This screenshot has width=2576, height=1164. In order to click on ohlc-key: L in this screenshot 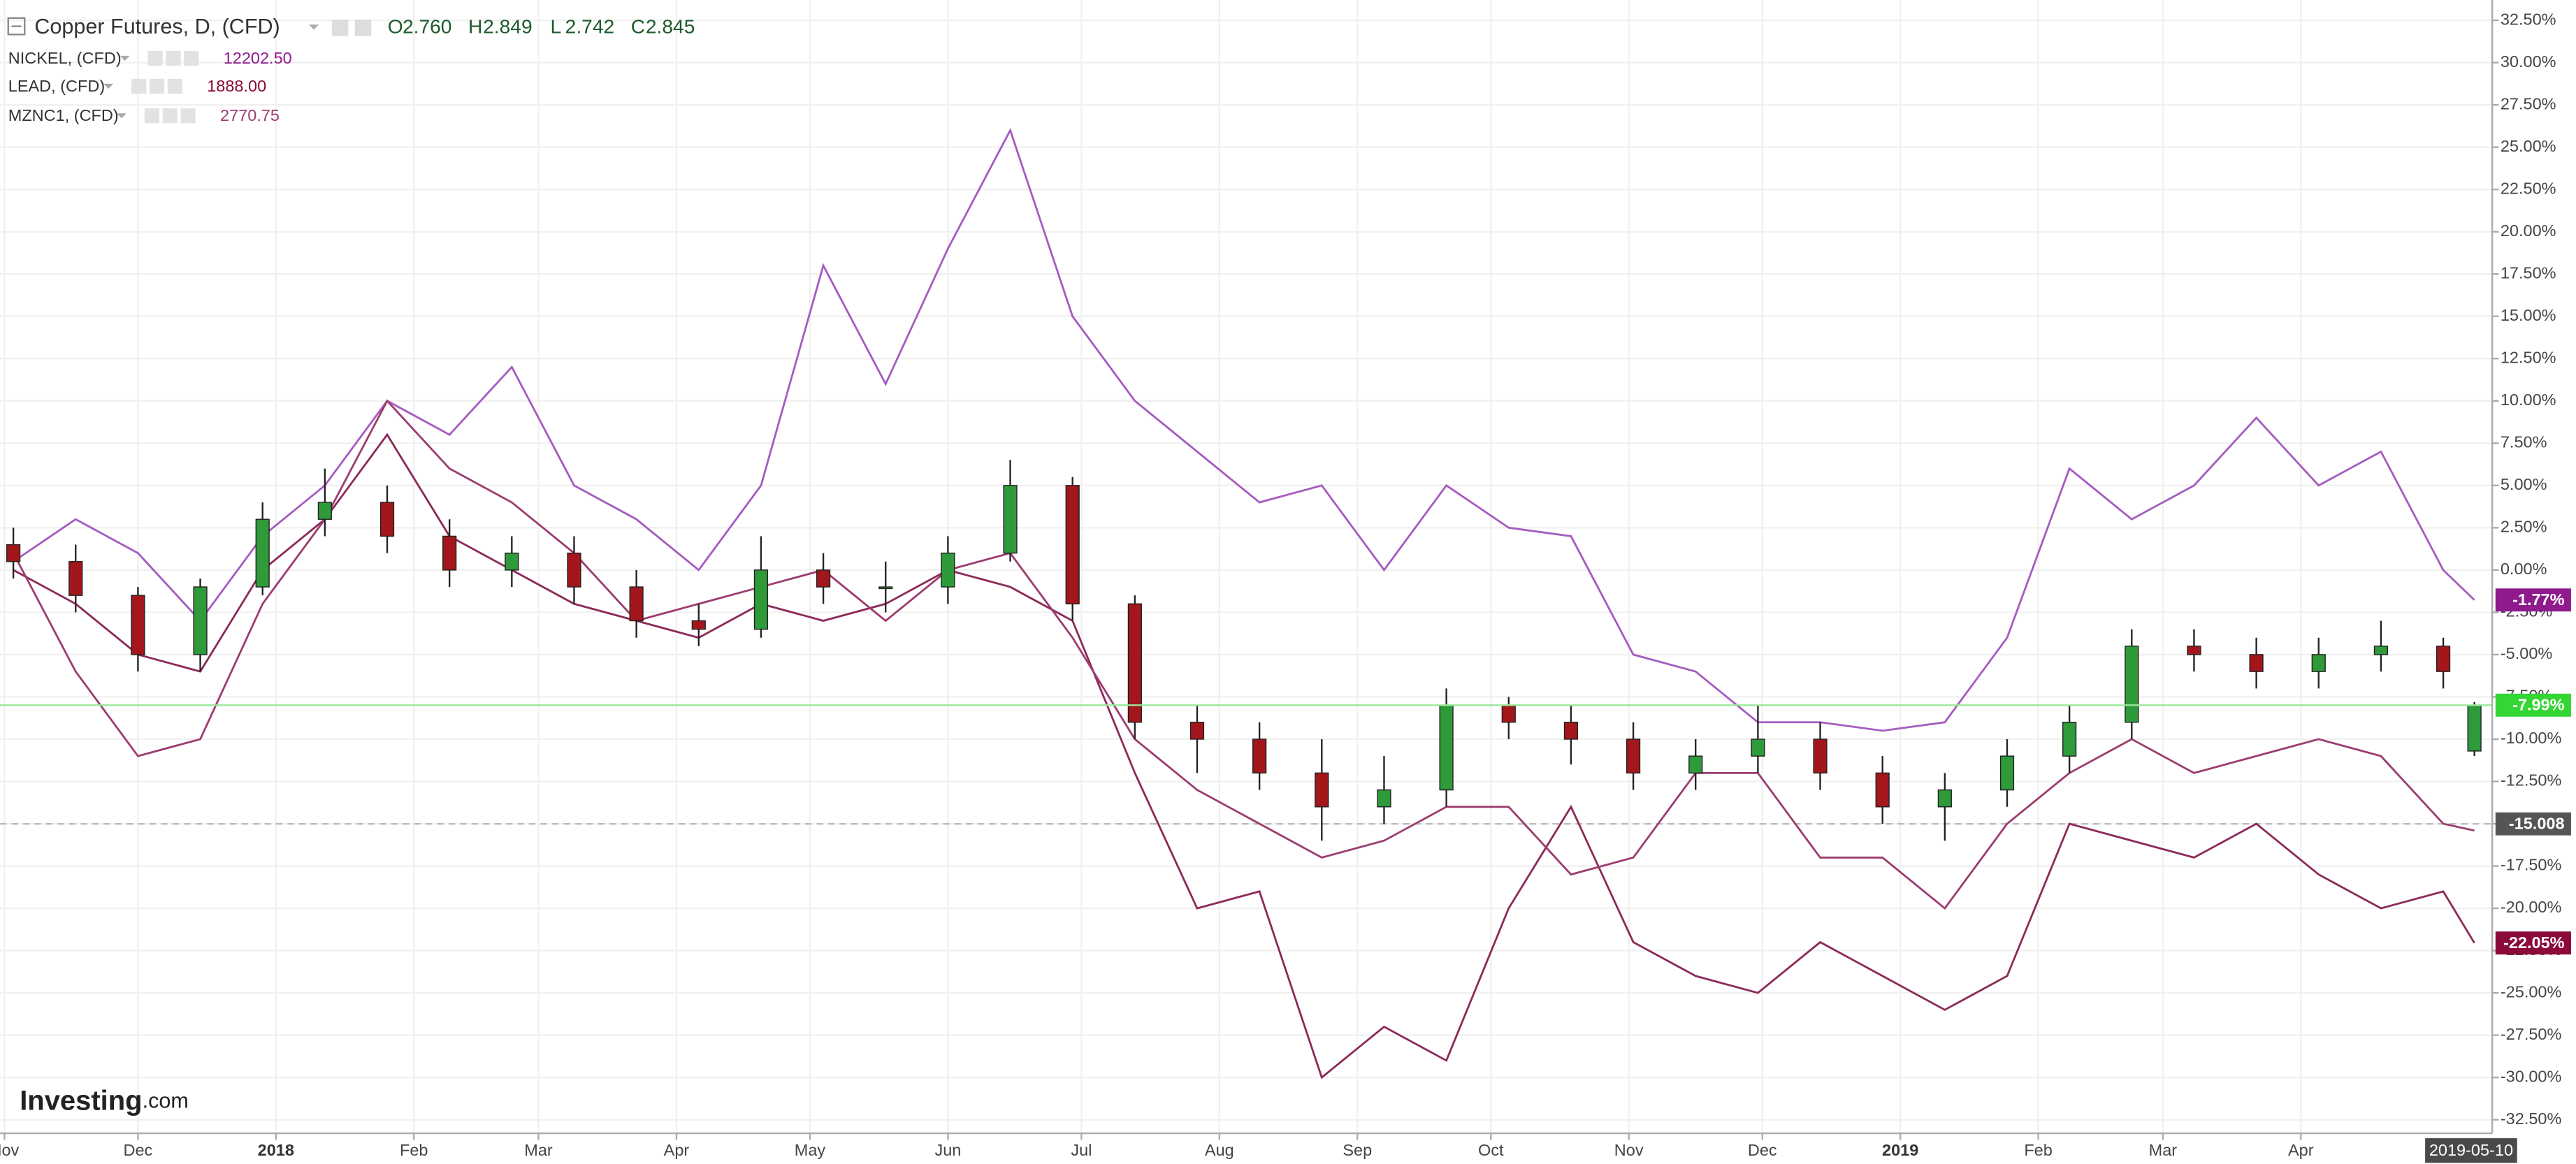, I will do `click(556, 26)`.